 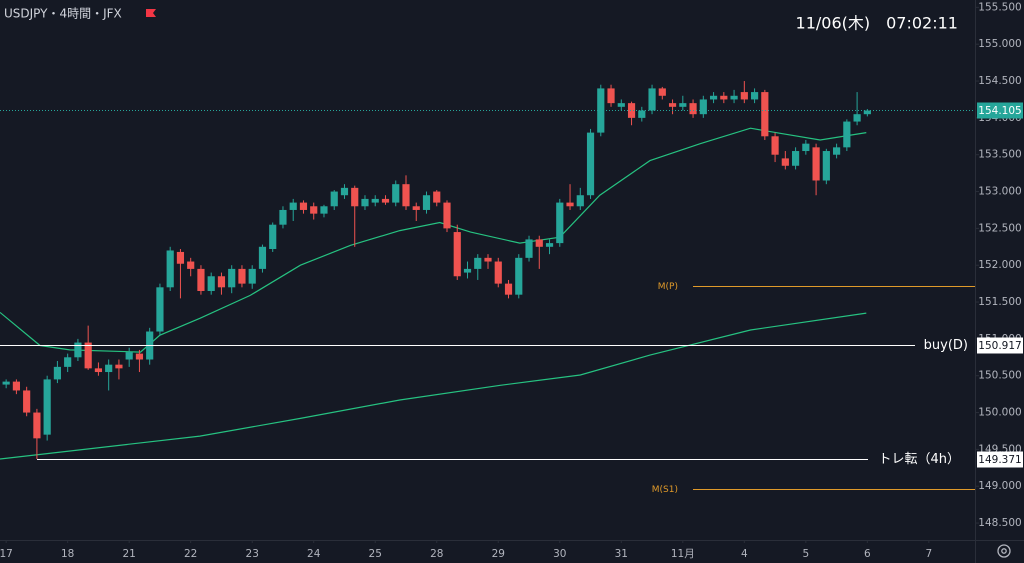 What do you see at coordinates (559, 554) in the screenshot?
I see `x-tick-label: 30` at bounding box center [559, 554].